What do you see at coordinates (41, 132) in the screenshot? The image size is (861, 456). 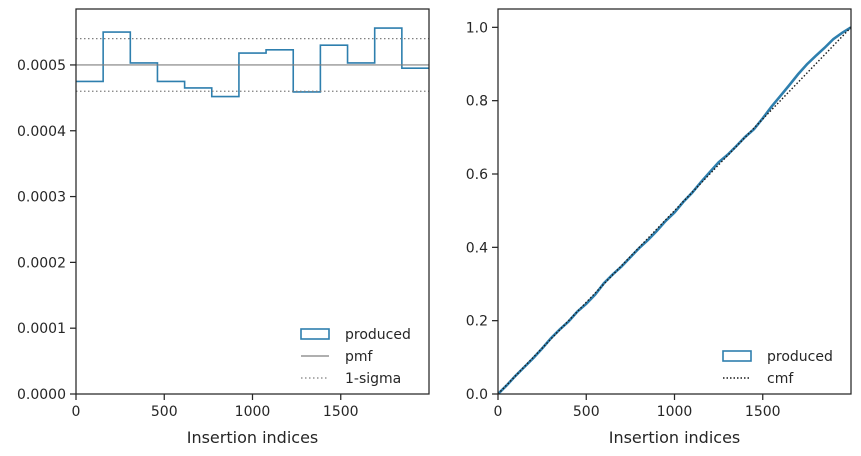 I see `y-tick-label: 0.0004` at bounding box center [41, 132].